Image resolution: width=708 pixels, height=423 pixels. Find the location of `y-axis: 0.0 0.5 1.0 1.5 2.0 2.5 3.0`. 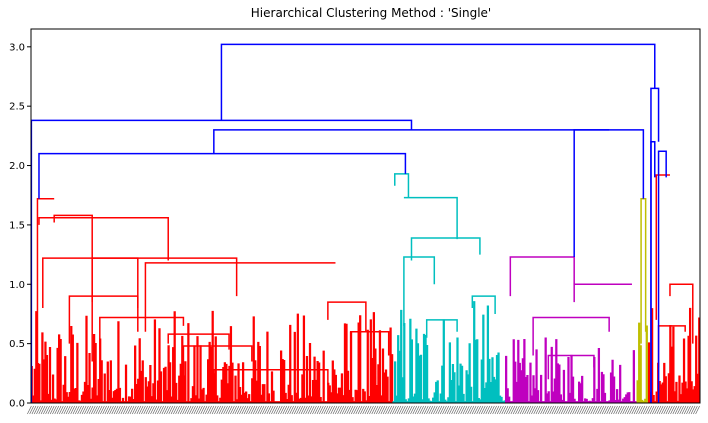

y-axis: 0.0 0.5 1.0 1.5 2.0 2.5 3.0 is located at coordinates (20, 226).